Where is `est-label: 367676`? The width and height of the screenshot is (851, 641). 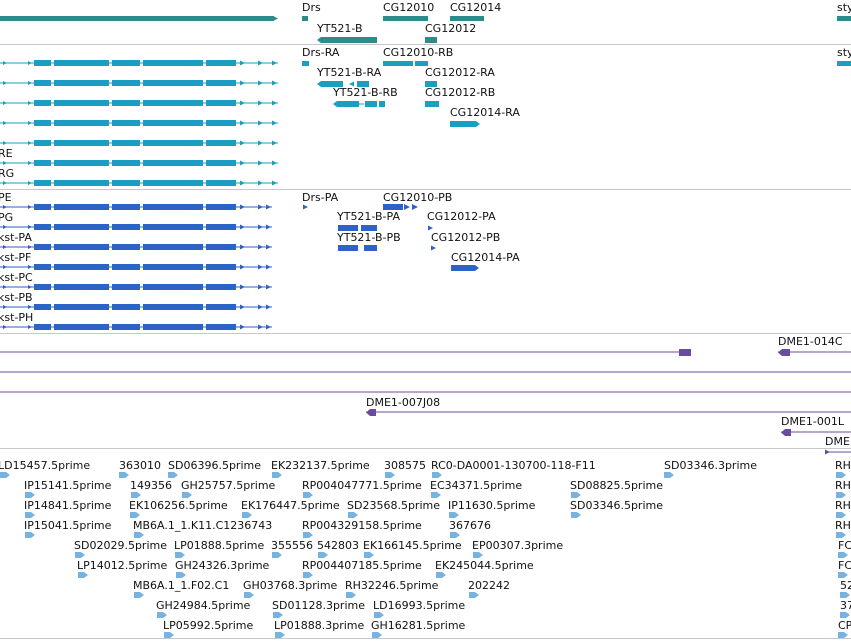 est-label: 367676 is located at coordinates (470, 525).